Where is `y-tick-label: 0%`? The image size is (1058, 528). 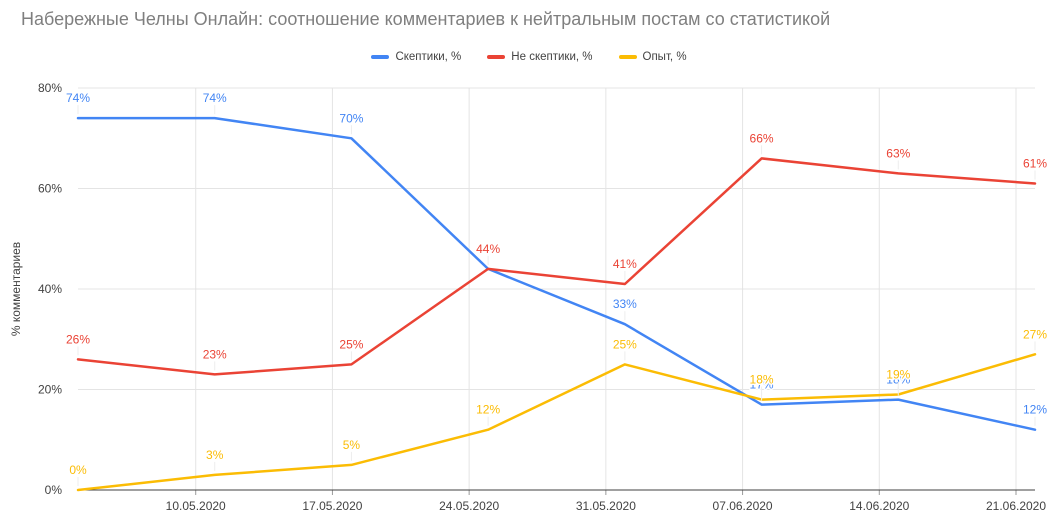 y-tick-label: 0% is located at coordinates (54, 490).